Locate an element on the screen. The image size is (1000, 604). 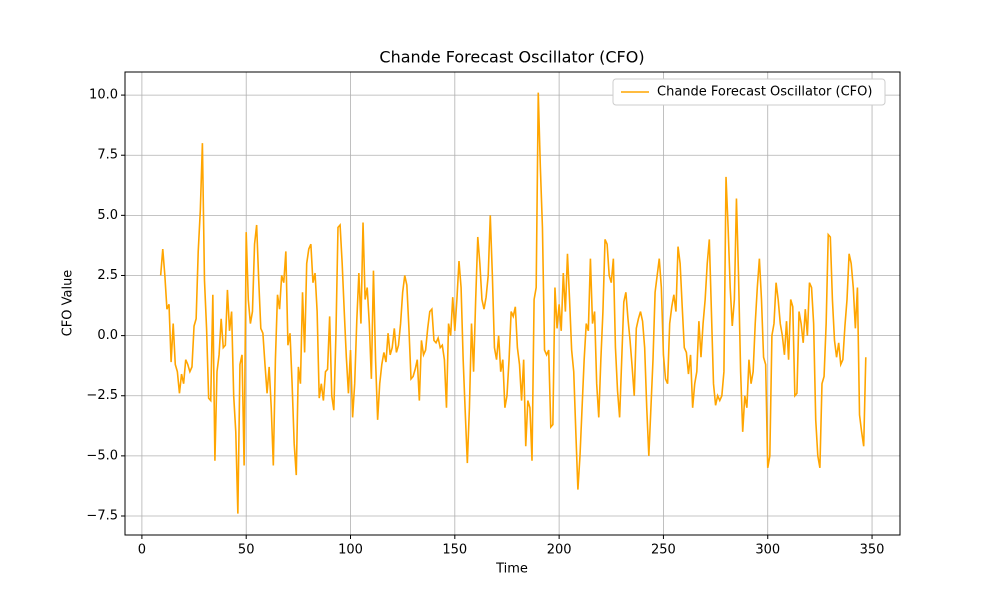
y-tick-label: −7.5 is located at coordinates (102, 515).